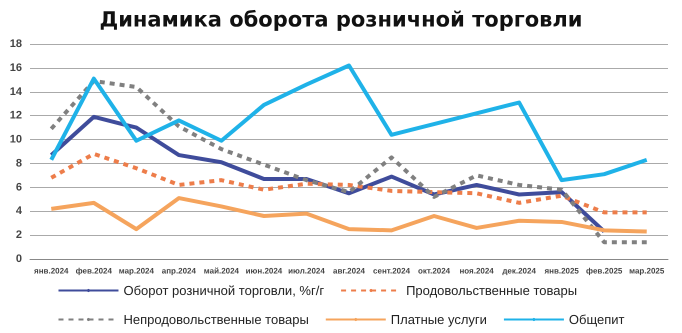 This screenshot has width=682, height=333. I want to click on x-tick-label: окт.2024, so click(434, 271).